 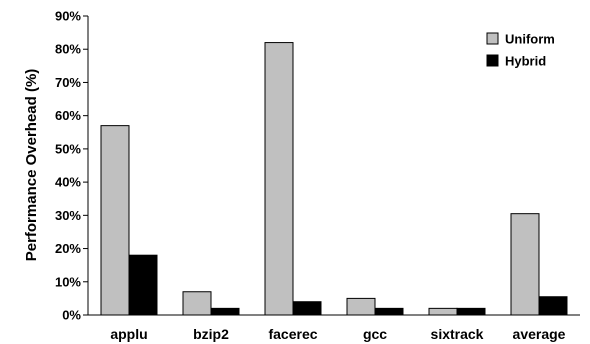 What do you see at coordinates (225, 311) in the screenshot?
I see `bar-hybrid-bzip2` at bounding box center [225, 311].